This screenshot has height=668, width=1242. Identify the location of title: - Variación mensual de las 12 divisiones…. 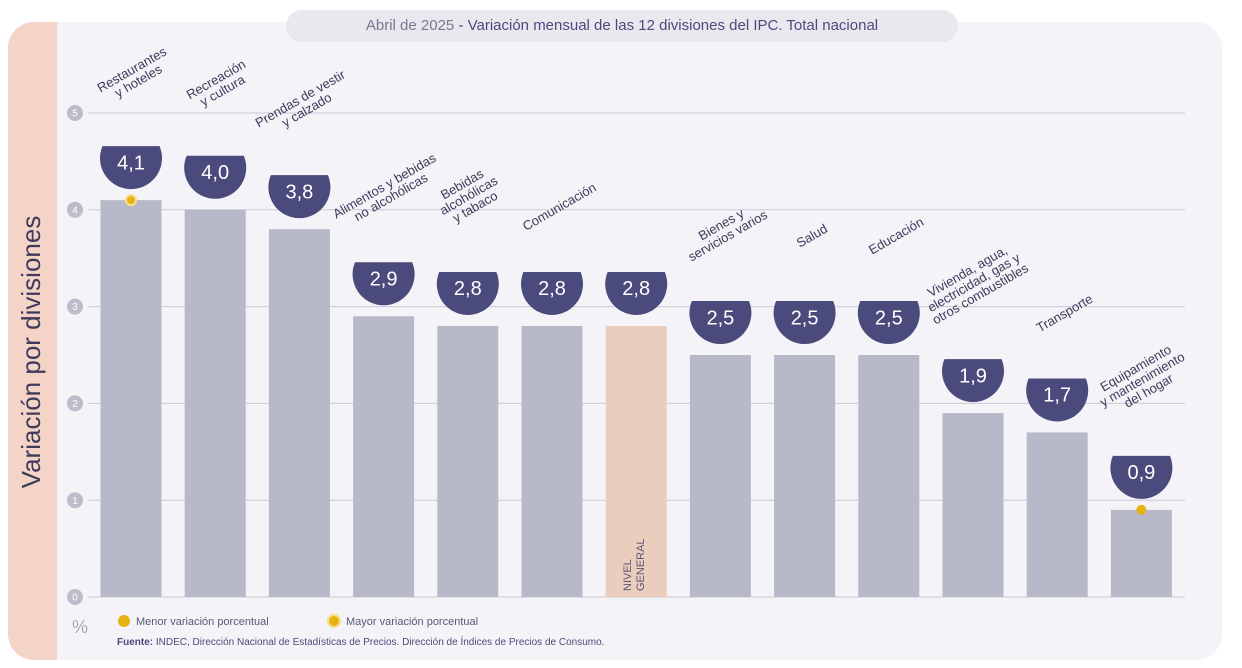
(668, 25).